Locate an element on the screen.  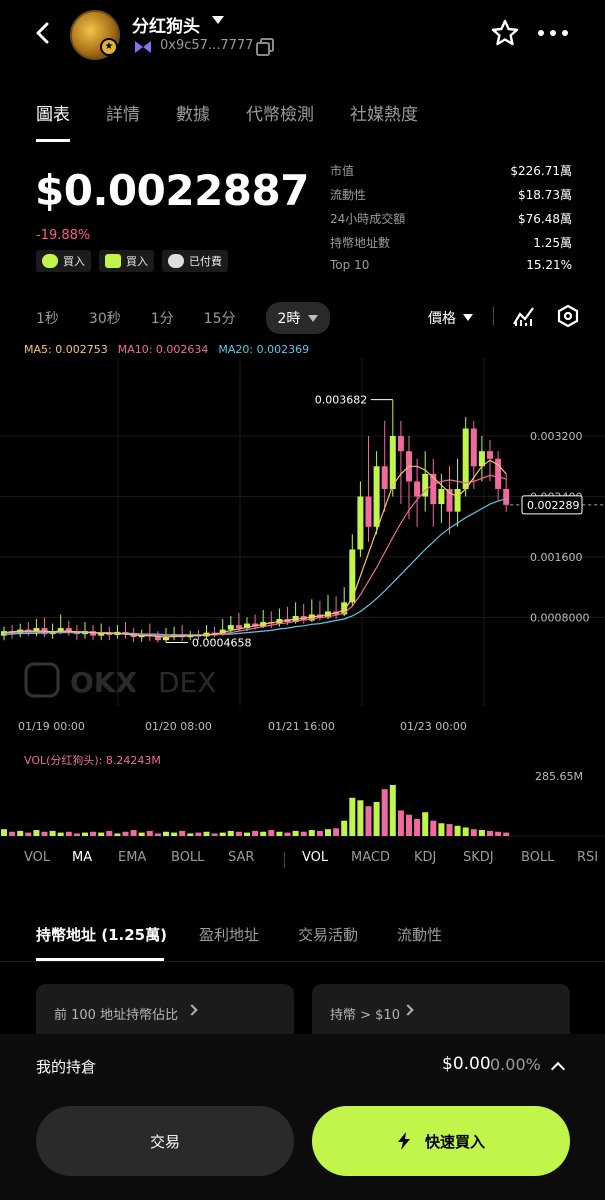
svg-text: OKX is located at coordinates (104, 682).